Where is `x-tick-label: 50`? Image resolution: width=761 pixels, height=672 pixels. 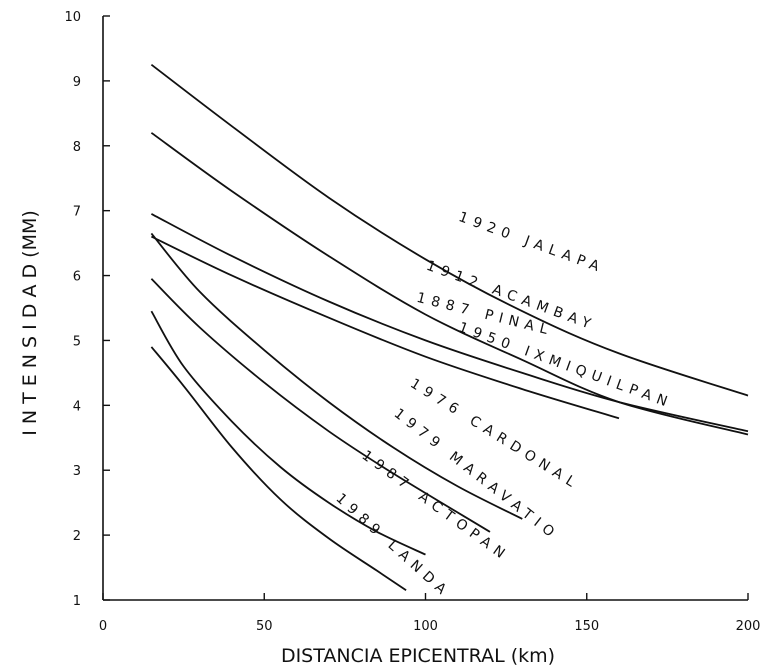
x-tick-label: 50 is located at coordinates (264, 626).